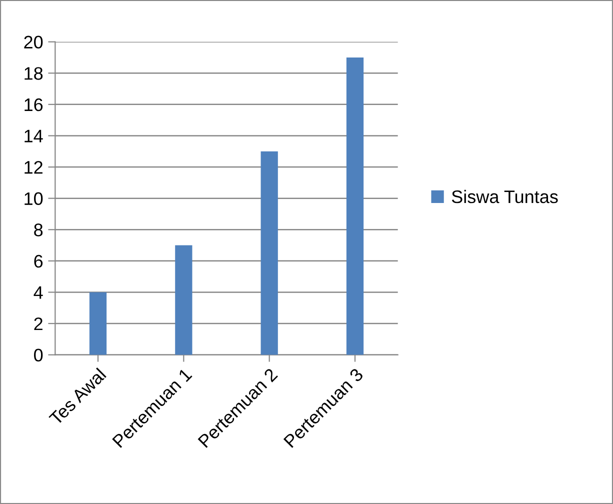  Describe the element at coordinates (33, 136) in the screenshot. I see `y-tick-label: 14` at that location.